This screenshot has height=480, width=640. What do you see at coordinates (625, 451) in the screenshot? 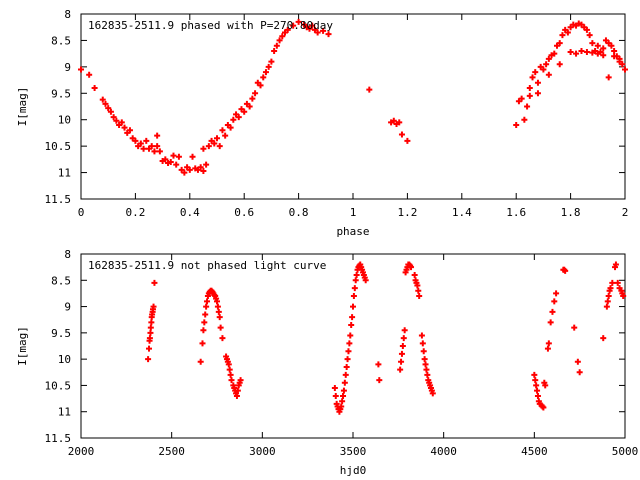
I see `x-tick-label: 5000` at bounding box center [625, 451].